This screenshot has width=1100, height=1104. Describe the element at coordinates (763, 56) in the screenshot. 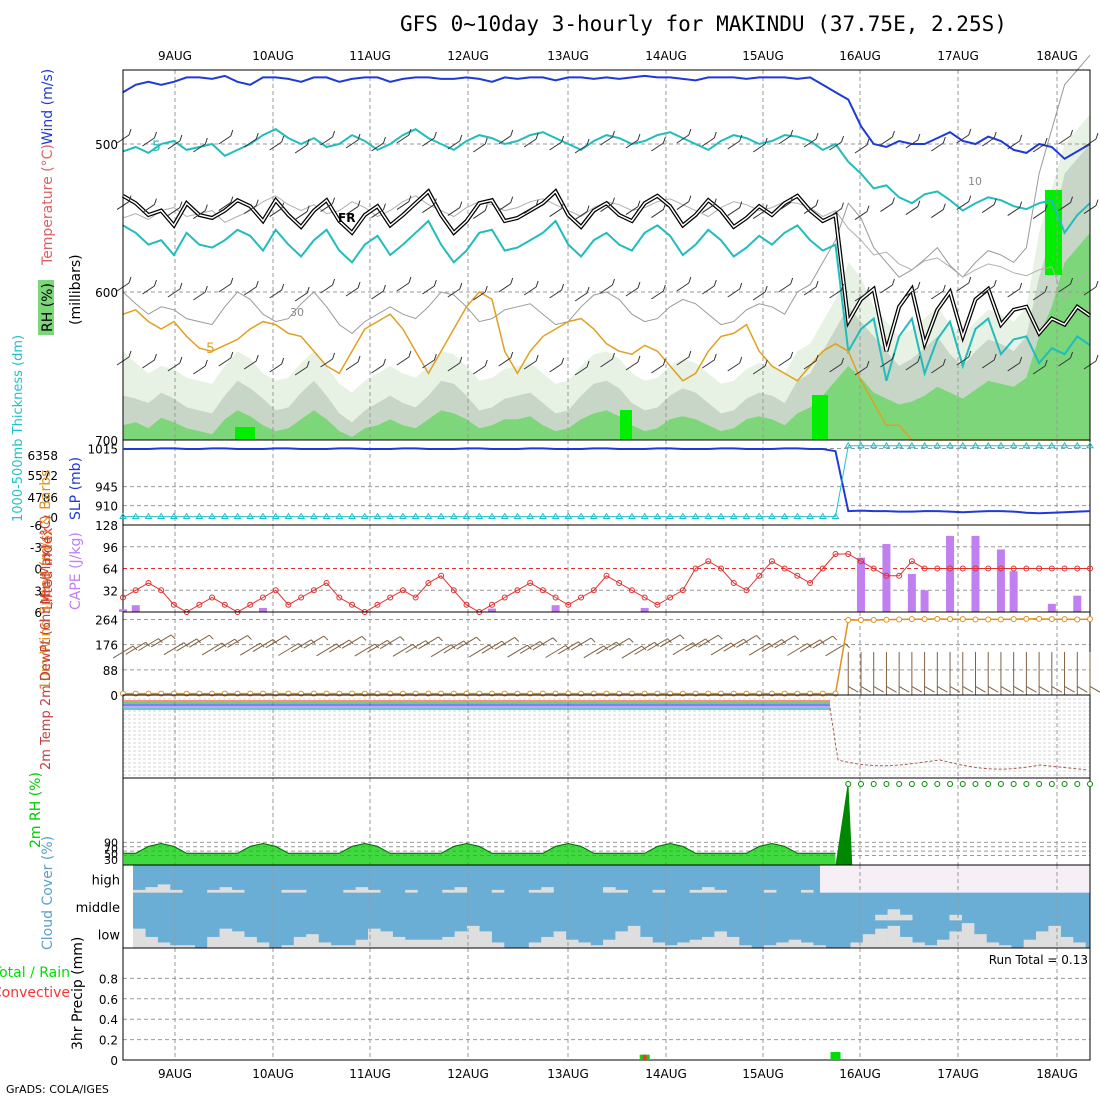

I see `x-tick-label-top: 15AUG` at that location.